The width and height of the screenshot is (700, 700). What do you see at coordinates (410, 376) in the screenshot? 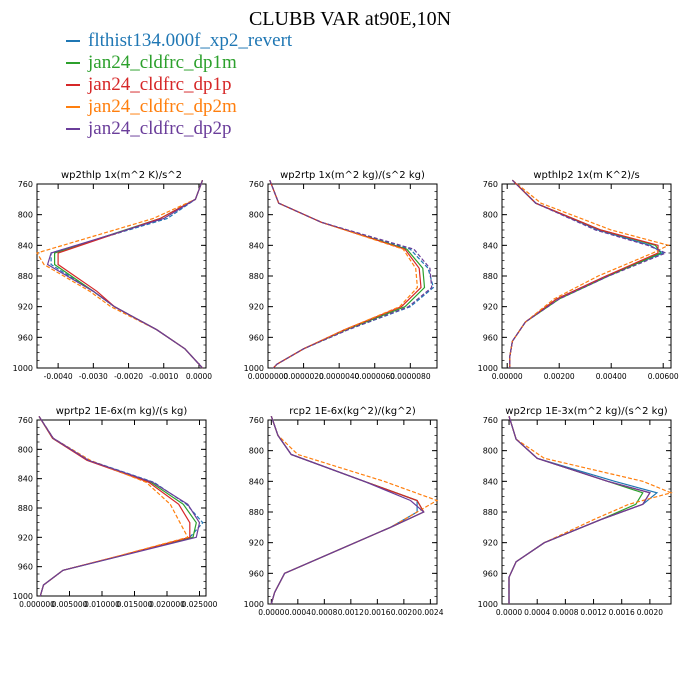
I see `x-tick-label: 0.0000080` at bounding box center [410, 376].